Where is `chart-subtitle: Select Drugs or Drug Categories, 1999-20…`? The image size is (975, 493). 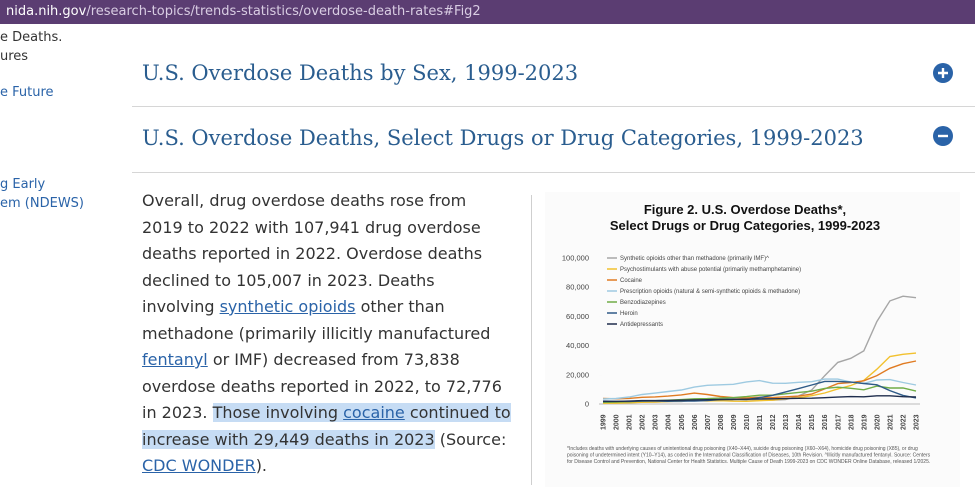 chart-subtitle: Select Drugs or Drug Categories, 1999-20… is located at coordinates (745, 225).